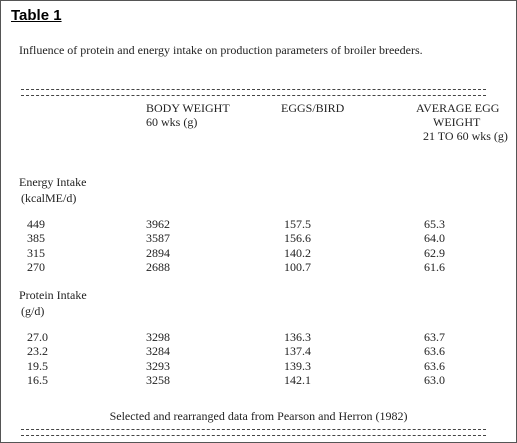 The image size is (517, 443). I want to click on column-header: EGGS/BIRD, so click(313, 108).